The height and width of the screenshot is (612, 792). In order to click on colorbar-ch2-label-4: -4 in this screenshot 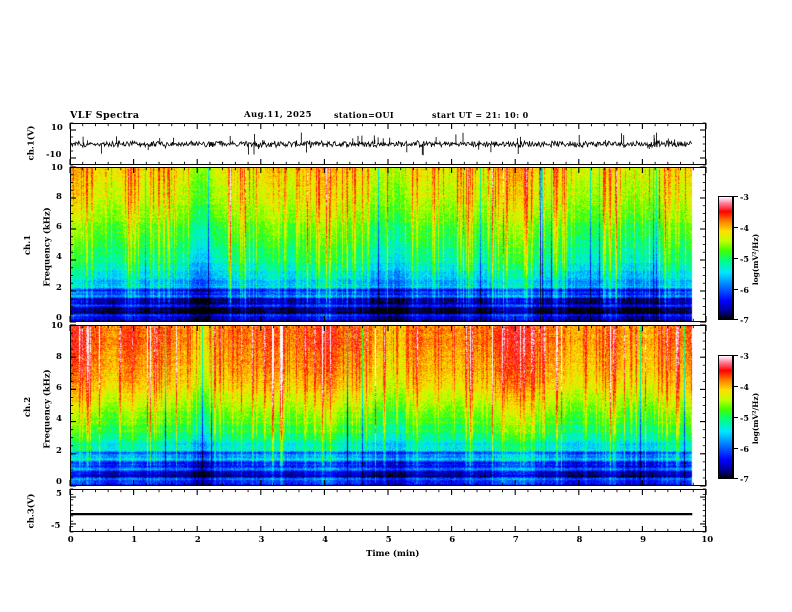, I will do `click(744, 387)`.